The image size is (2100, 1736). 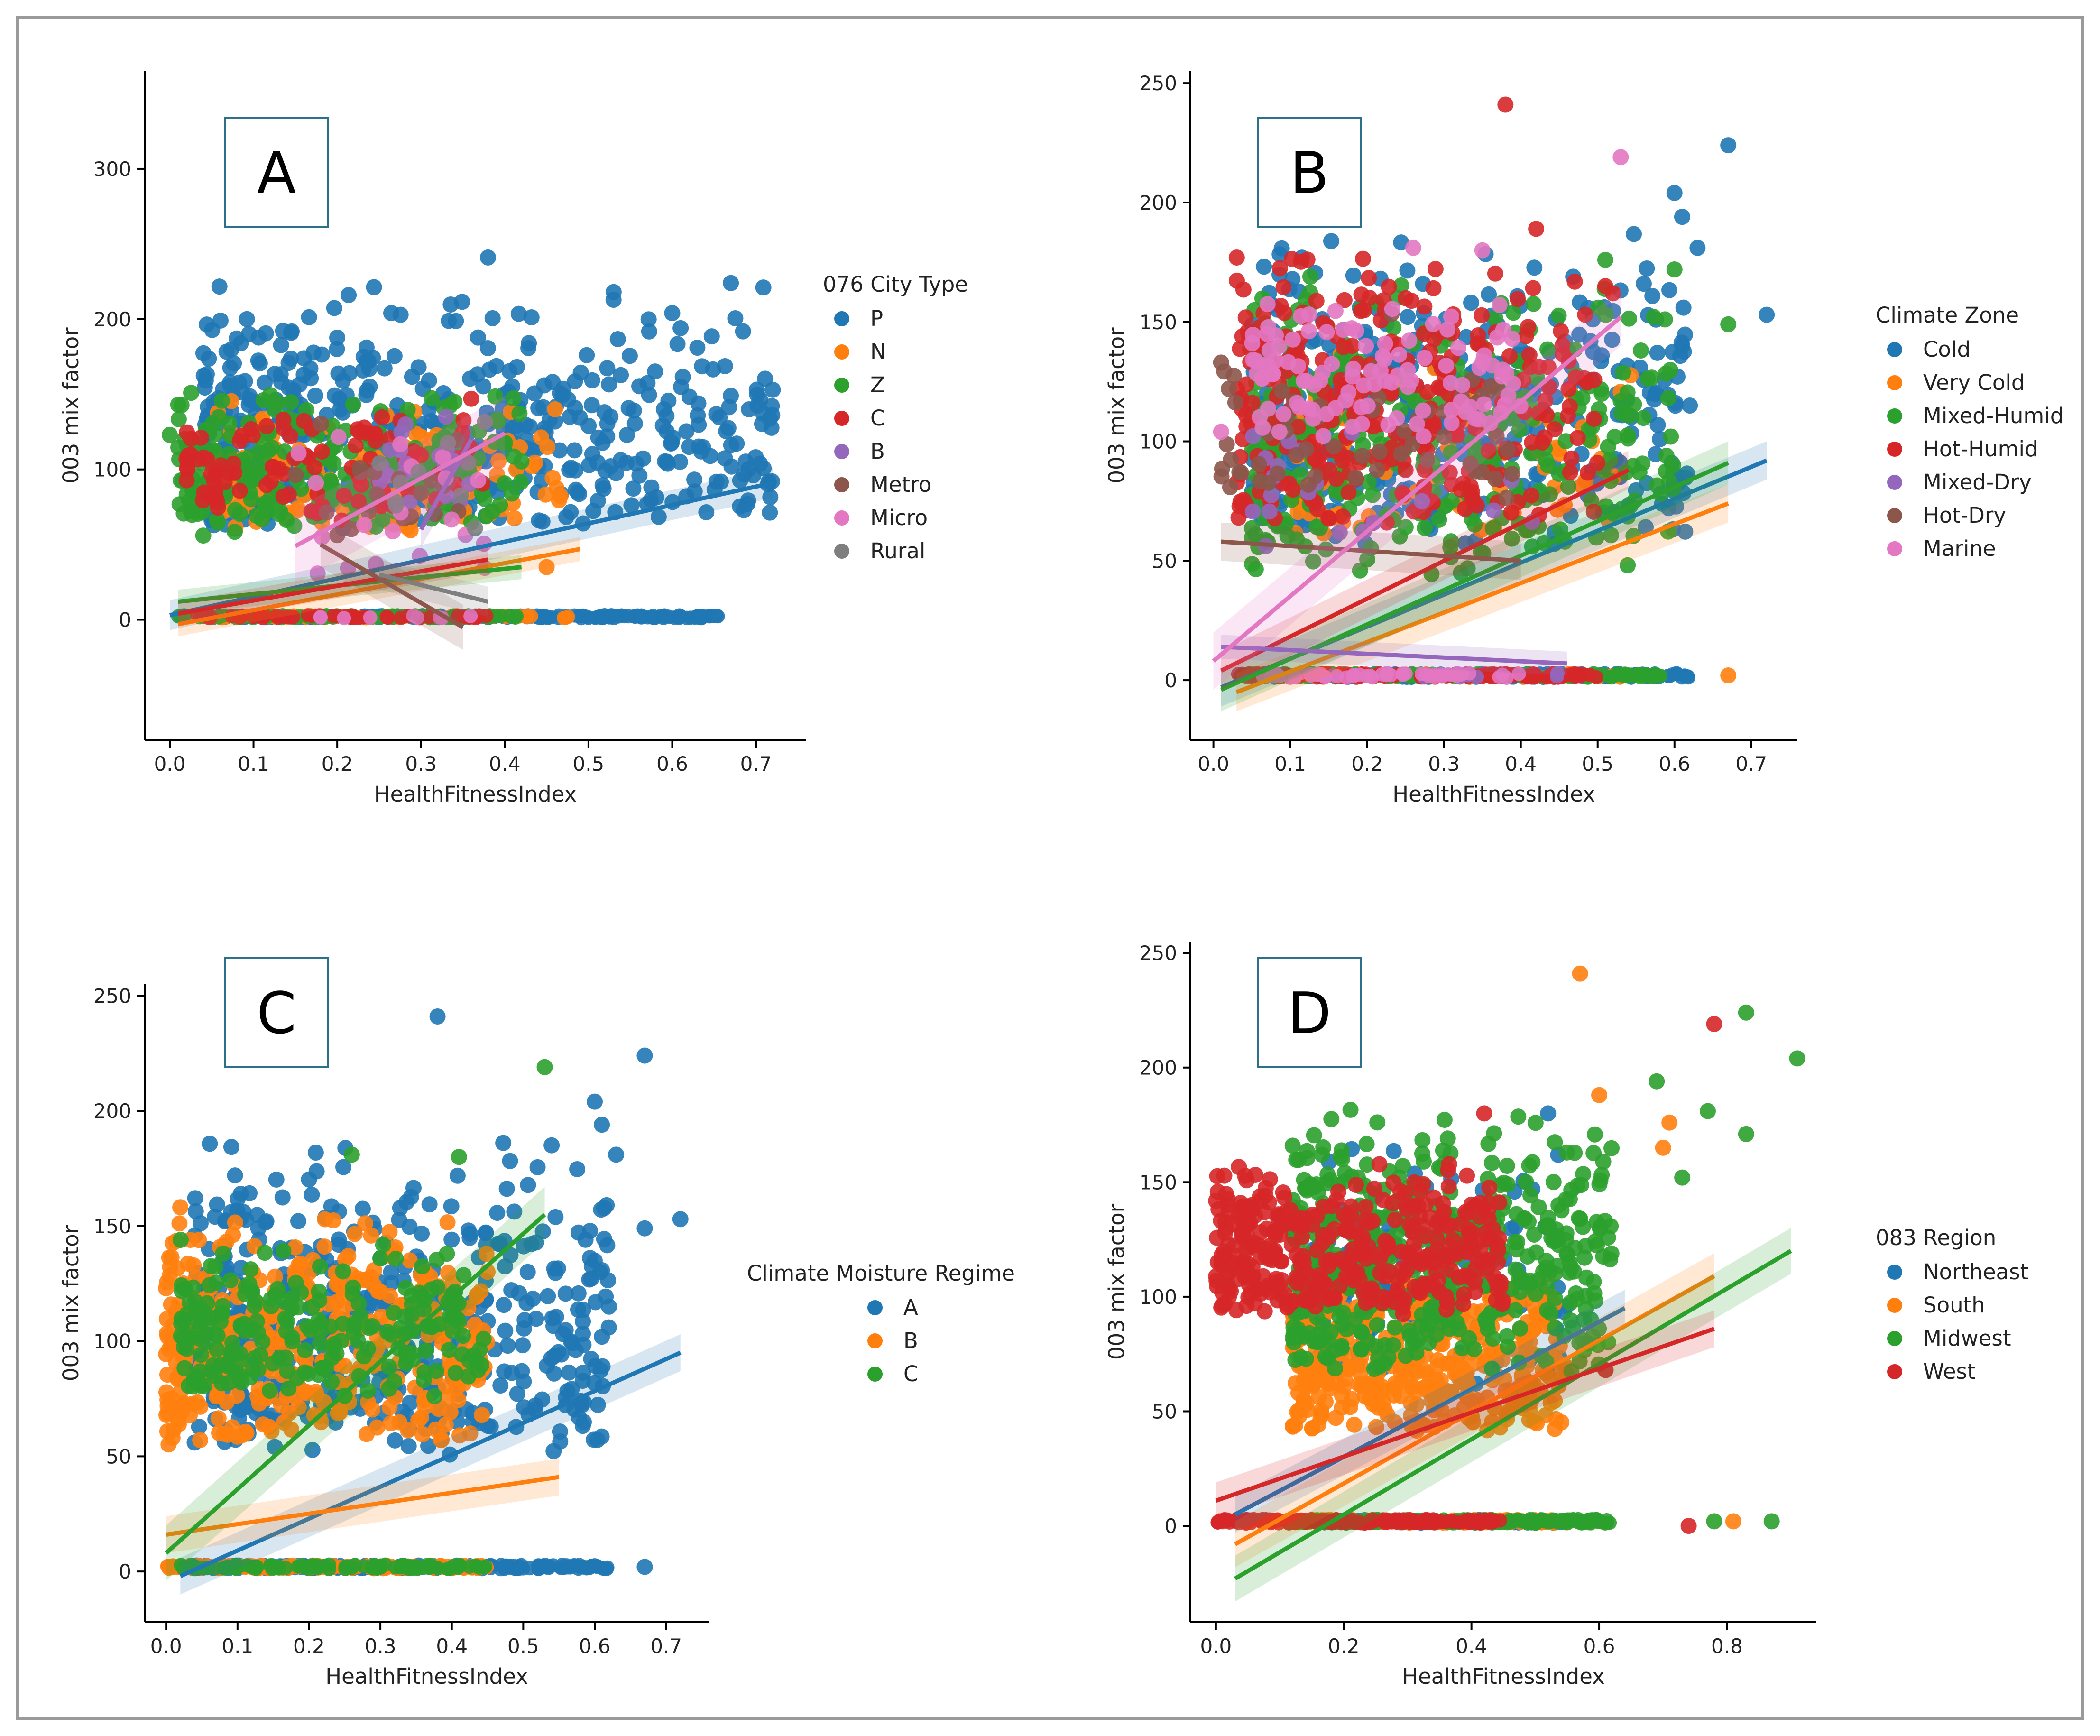 What do you see at coordinates (1597, 764) in the screenshot?
I see `x-tick-label: 0.5` at bounding box center [1597, 764].